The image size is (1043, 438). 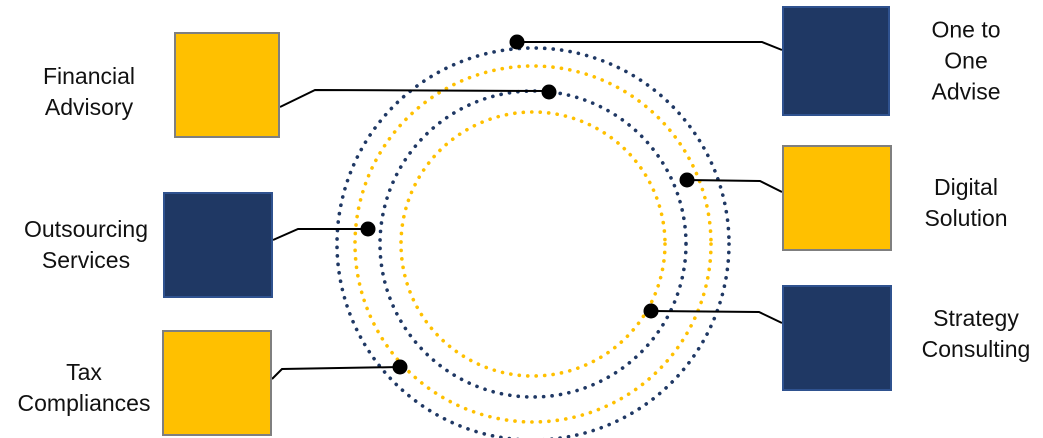 What do you see at coordinates (966, 187) in the screenshot?
I see `digital-solution-label-line-1: Digital` at bounding box center [966, 187].